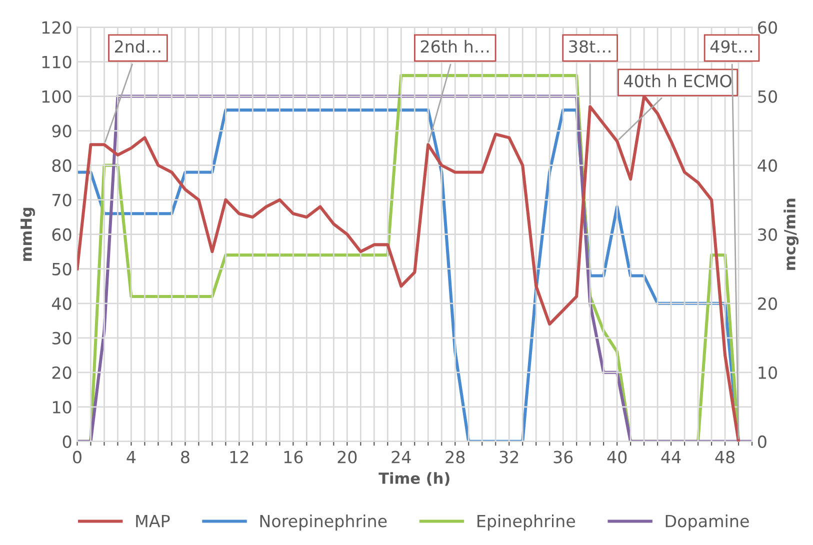 Image resolution: width=813 pixels, height=545 pixels. I want to click on legend-label: Dopamine, so click(707, 522).